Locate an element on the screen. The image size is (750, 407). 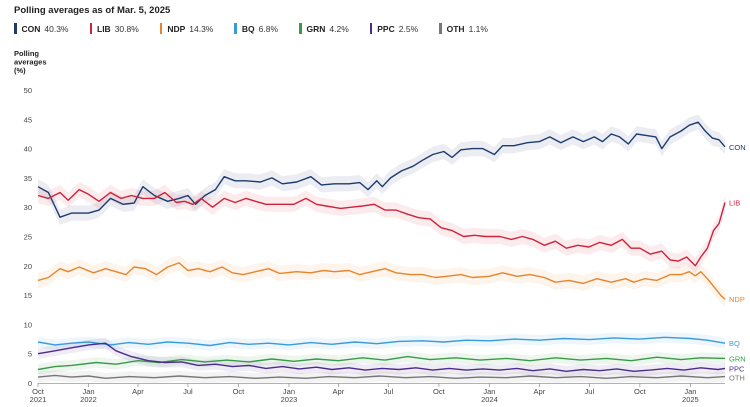
series-band-bq is located at coordinates (381, 341).